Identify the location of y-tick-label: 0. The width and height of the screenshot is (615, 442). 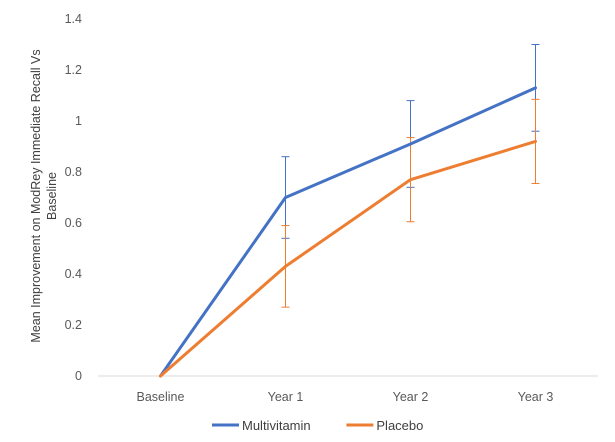
(78, 376).